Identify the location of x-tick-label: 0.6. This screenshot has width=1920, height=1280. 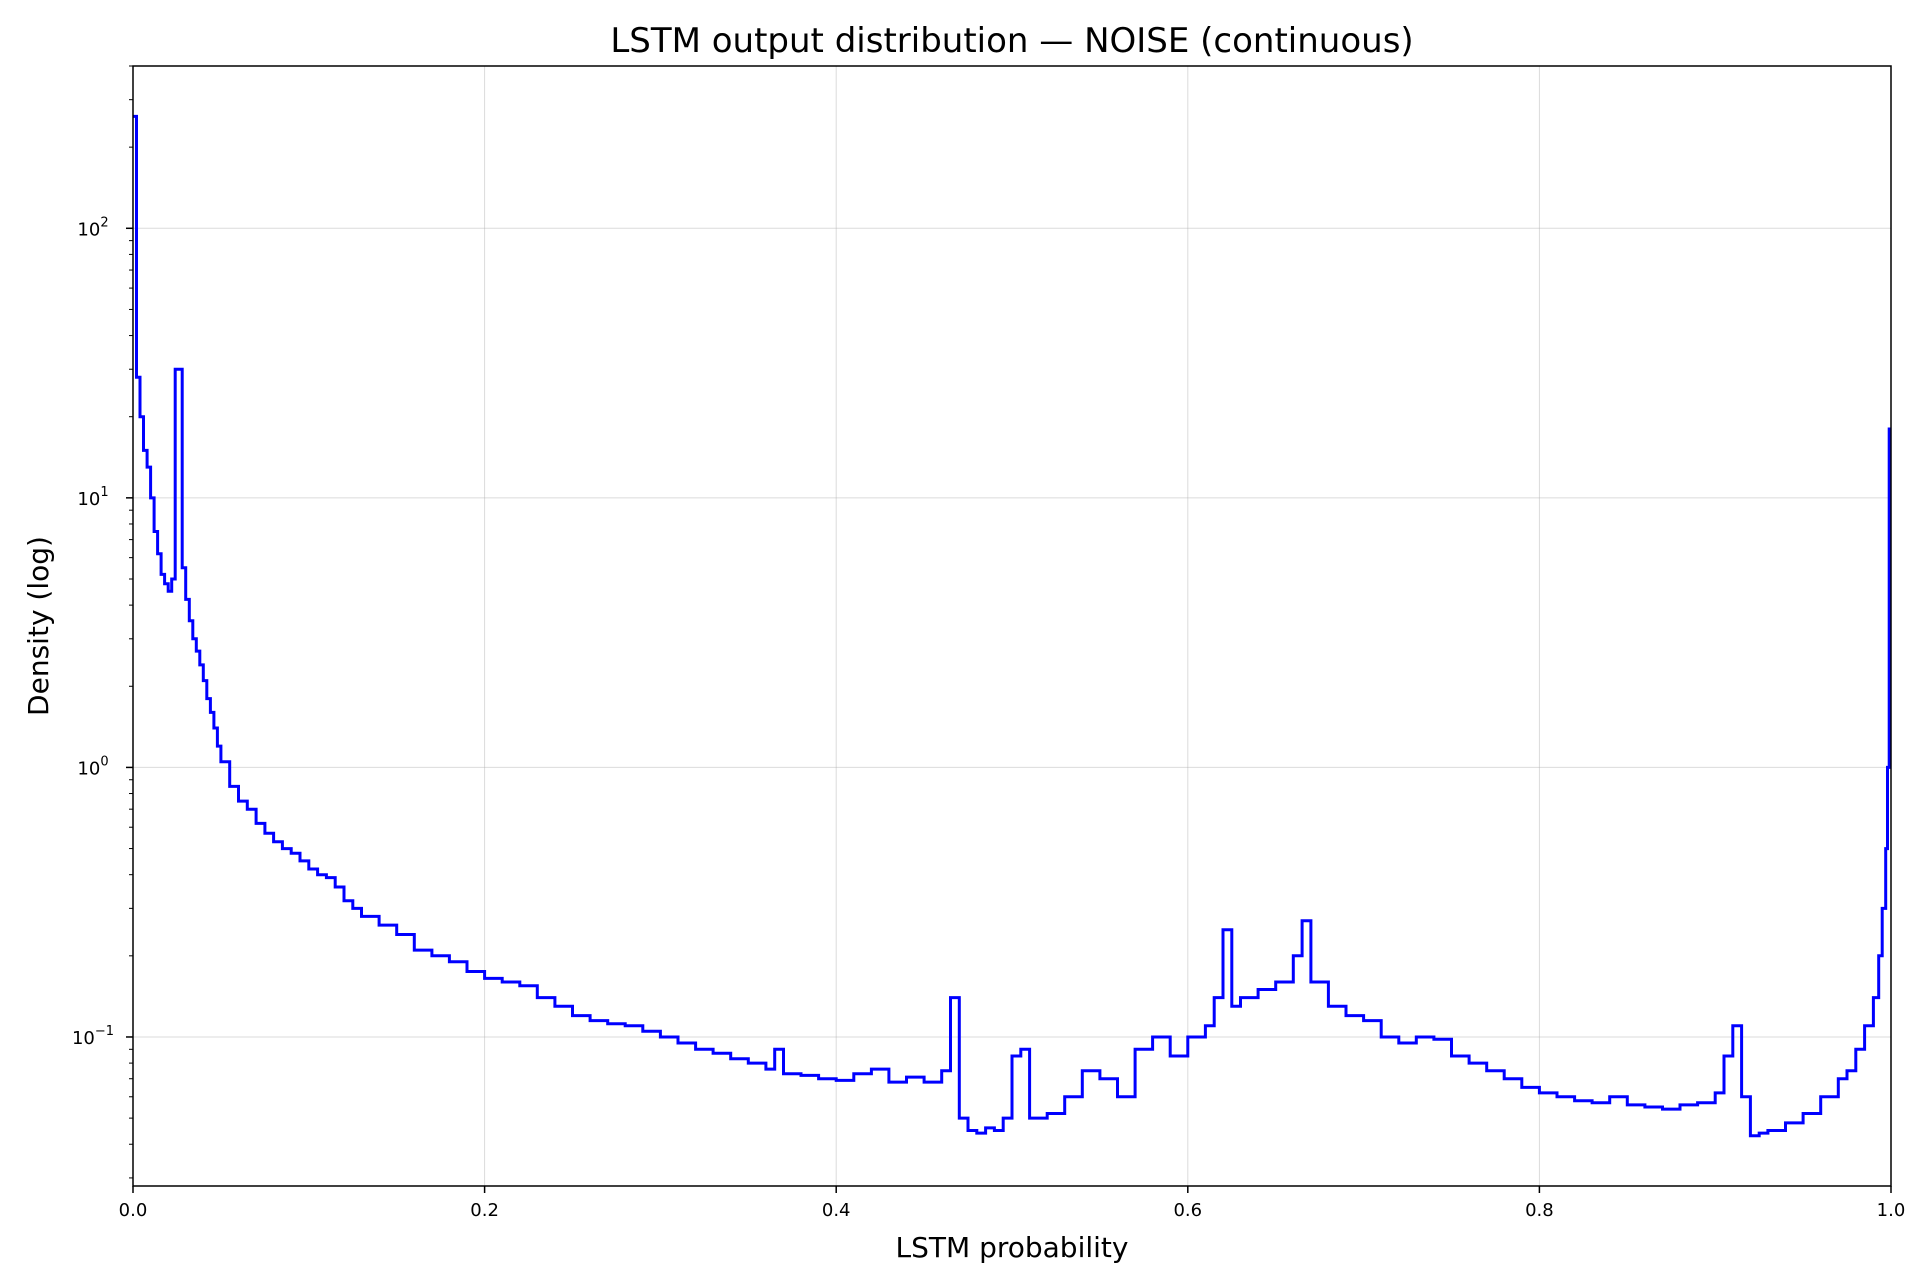
(1187, 1210).